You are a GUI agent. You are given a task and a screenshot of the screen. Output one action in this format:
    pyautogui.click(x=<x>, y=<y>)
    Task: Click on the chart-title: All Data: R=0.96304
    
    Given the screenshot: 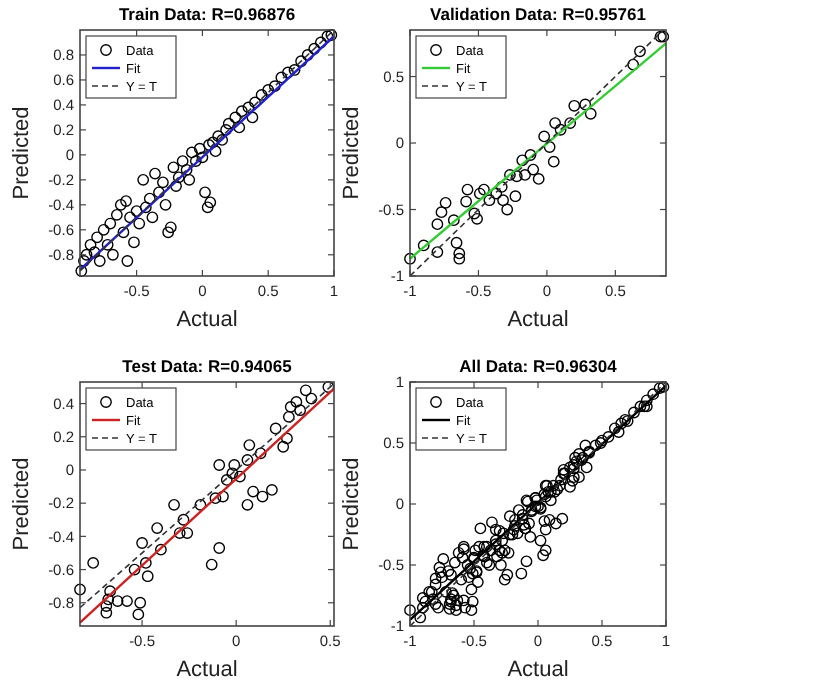 What is the action you would take?
    pyautogui.click(x=538, y=366)
    